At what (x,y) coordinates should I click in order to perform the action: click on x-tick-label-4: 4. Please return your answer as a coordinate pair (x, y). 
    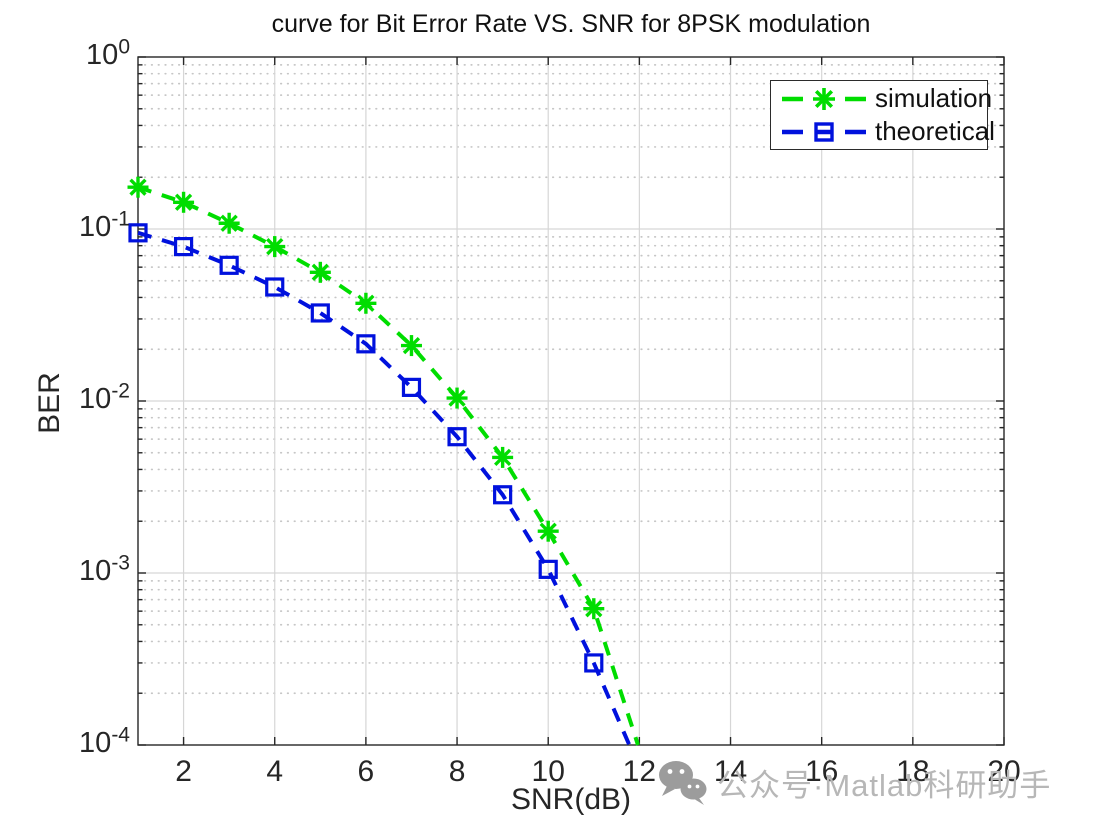
    Looking at the image, I should click on (275, 771).